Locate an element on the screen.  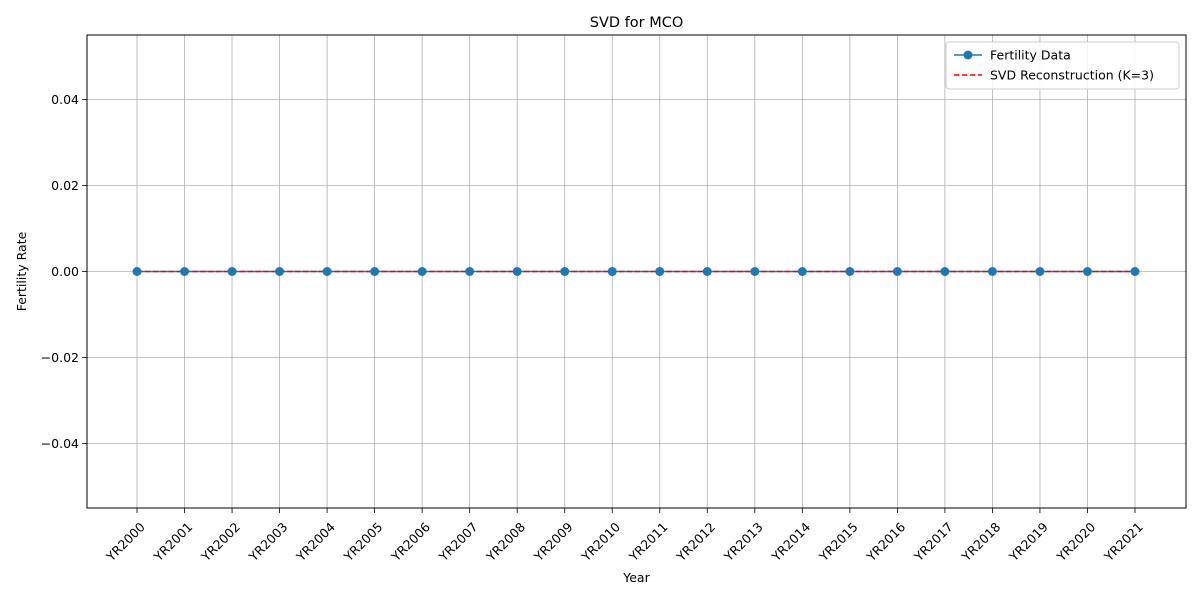
legend: Fertility Data SVD Reconstruction (K=3) is located at coordinates (1062, 65).